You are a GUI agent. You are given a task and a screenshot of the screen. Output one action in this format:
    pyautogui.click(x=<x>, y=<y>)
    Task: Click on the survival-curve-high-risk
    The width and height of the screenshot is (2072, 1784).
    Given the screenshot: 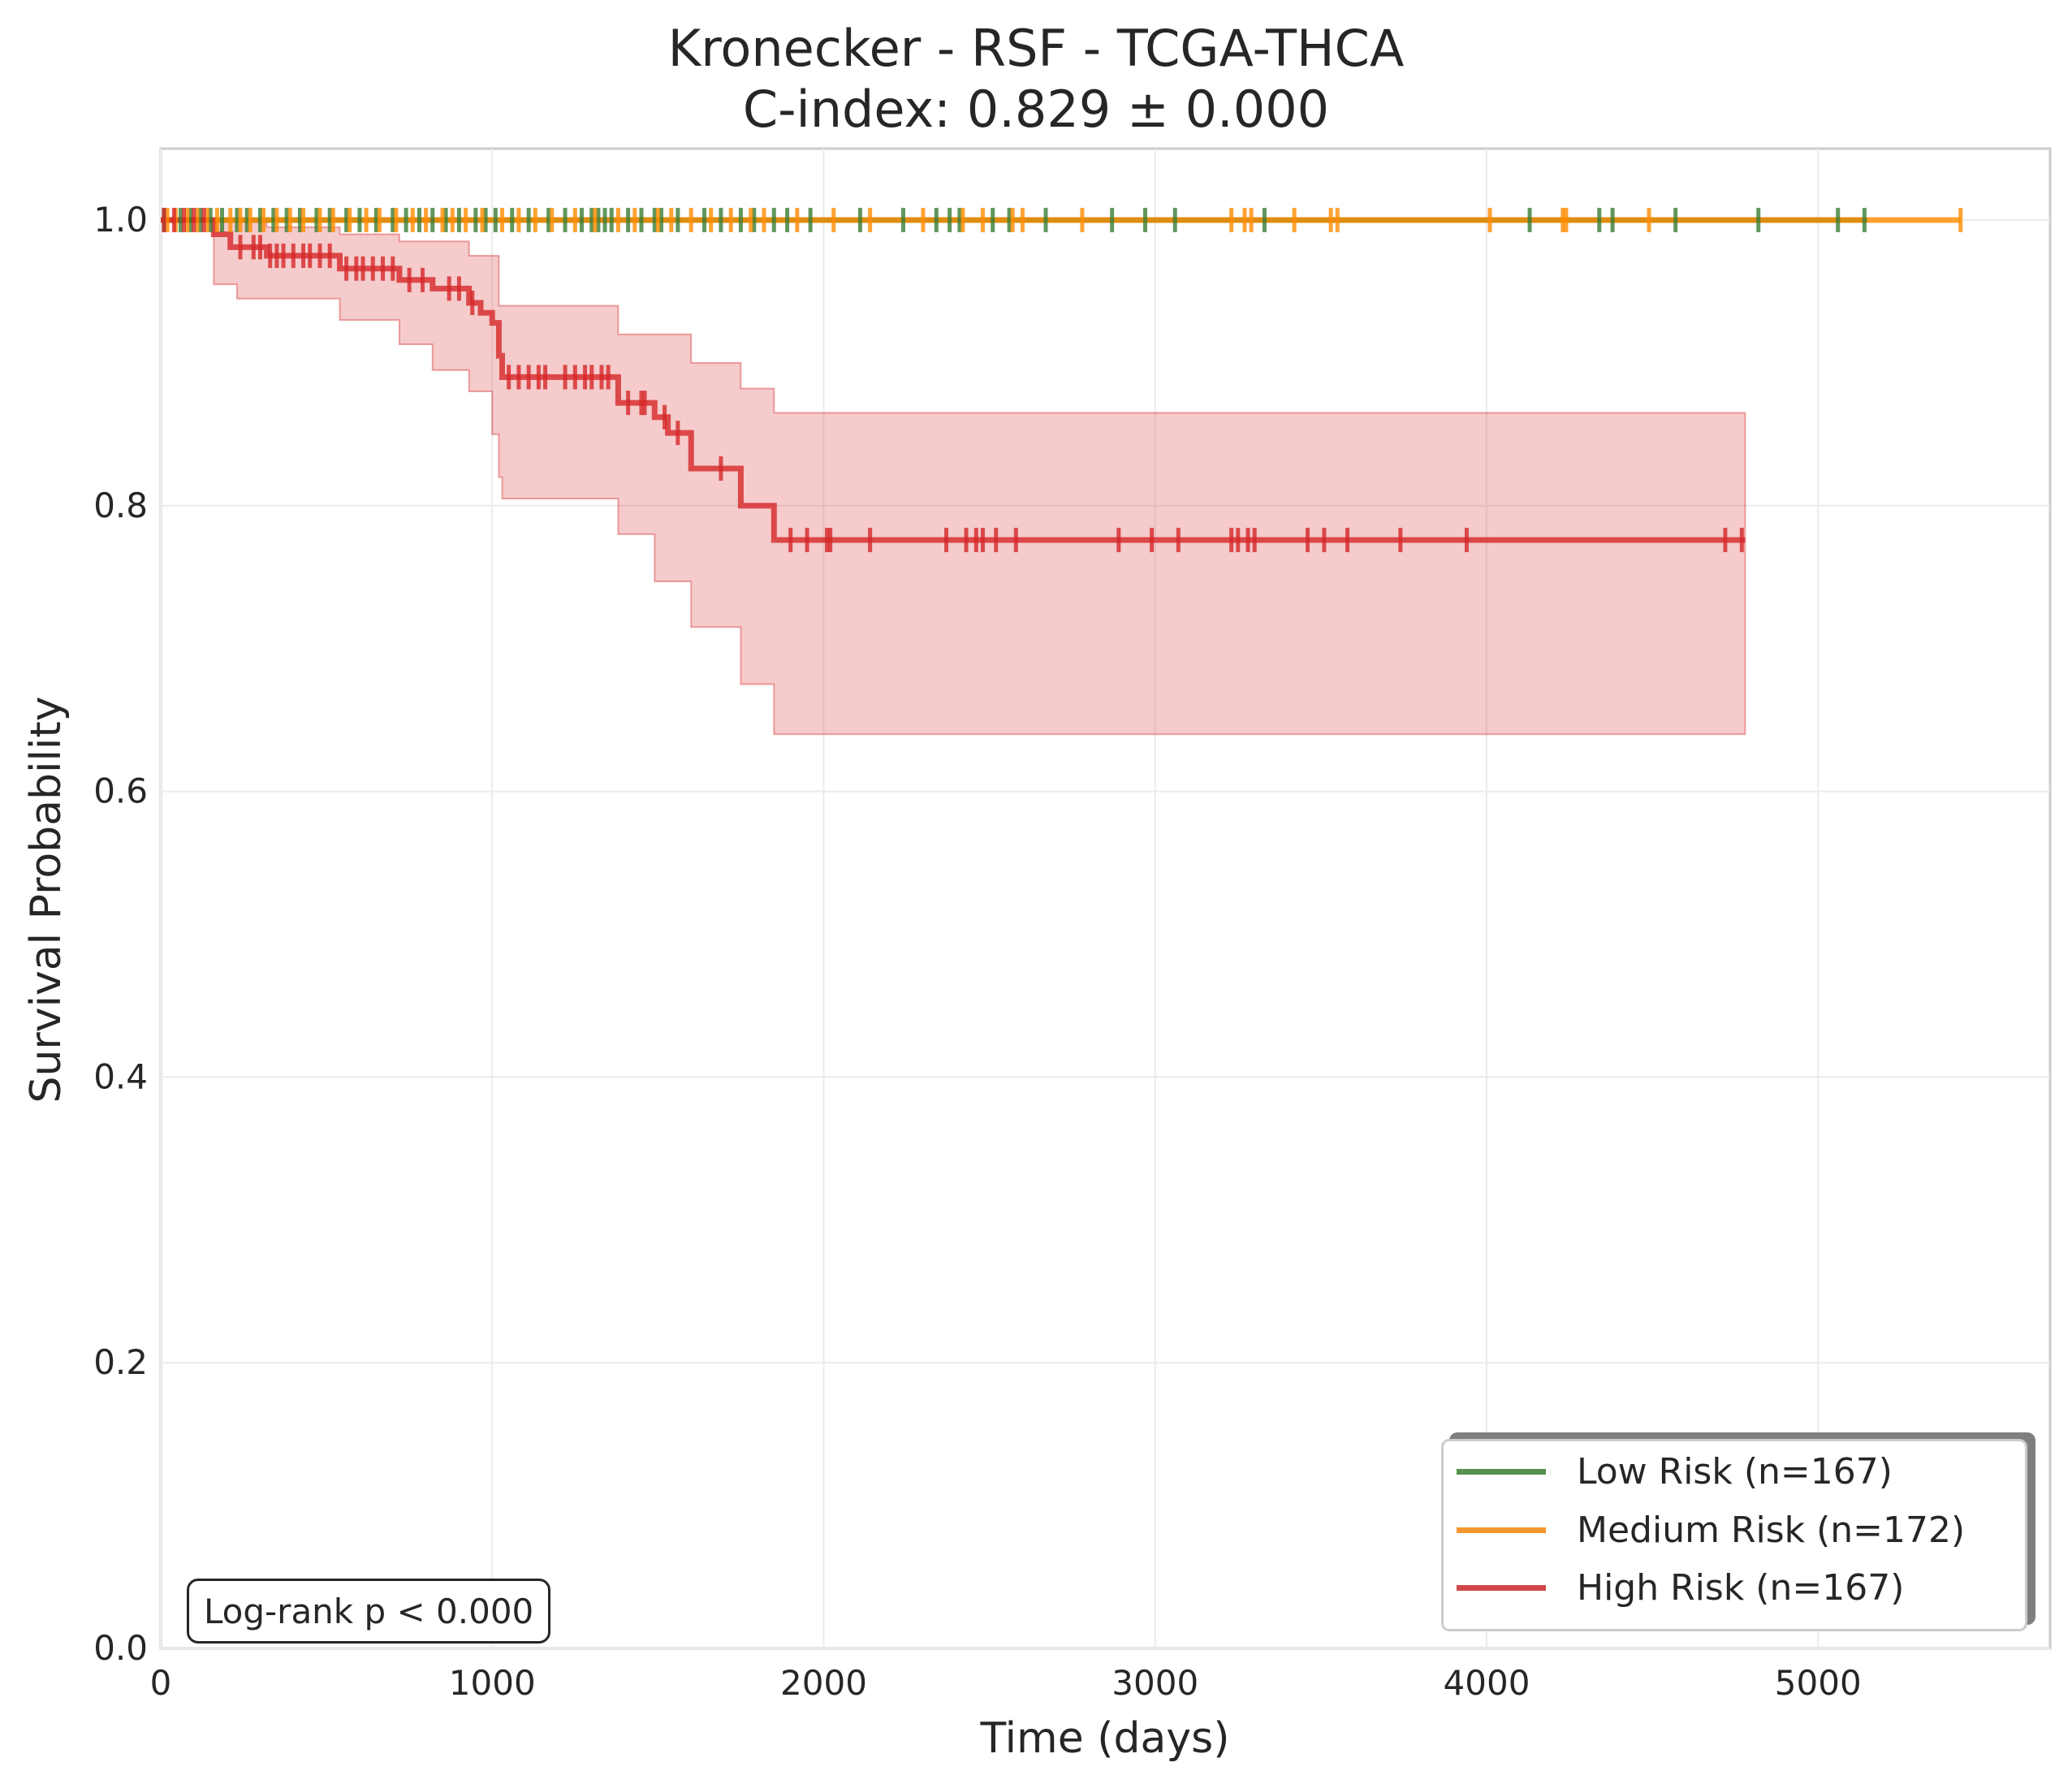 What is the action you would take?
    pyautogui.click(x=953, y=380)
    